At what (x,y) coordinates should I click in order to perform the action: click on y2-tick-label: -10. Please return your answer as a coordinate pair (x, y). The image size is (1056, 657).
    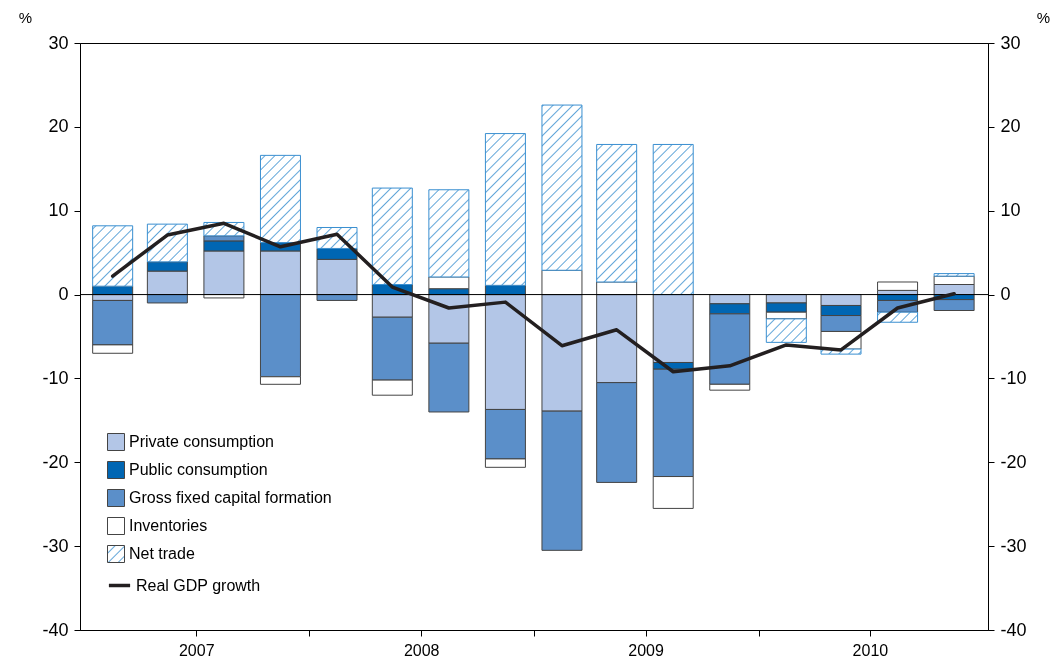
    Looking at the image, I should click on (1013, 377).